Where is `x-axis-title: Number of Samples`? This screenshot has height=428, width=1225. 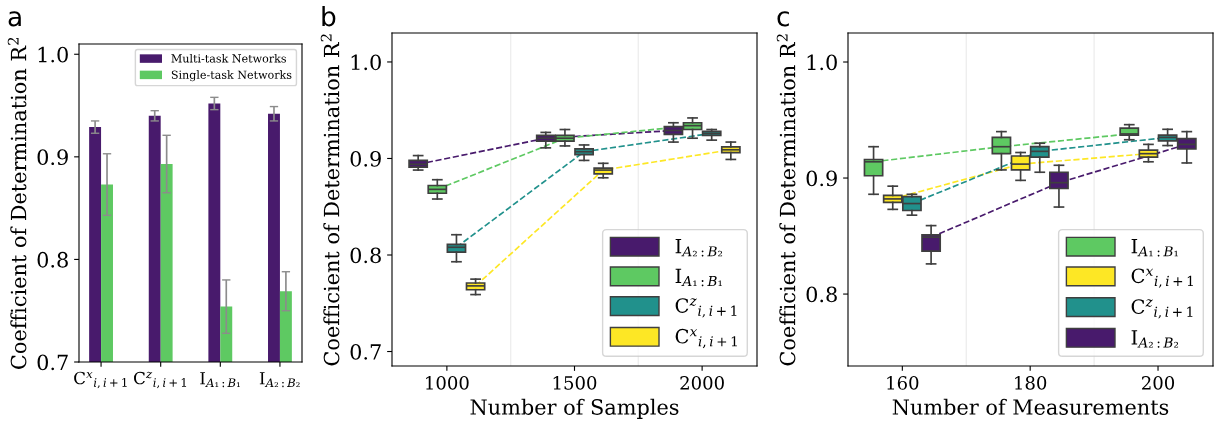 x-axis-title: Number of Samples is located at coordinates (574, 408).